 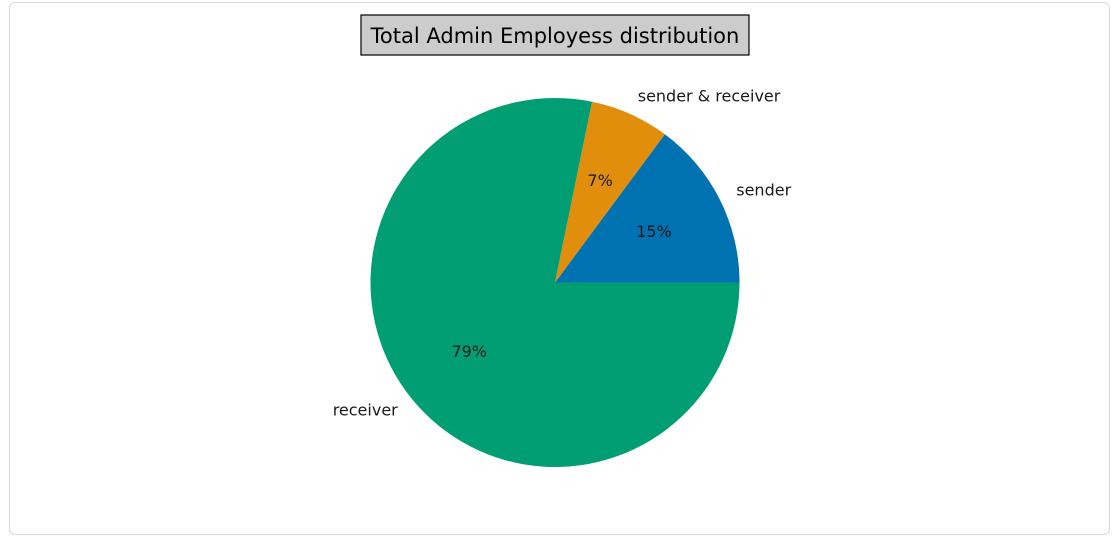 I want to click on chart-title: Total Admin Employess distribution, so click(x=555, y=36).